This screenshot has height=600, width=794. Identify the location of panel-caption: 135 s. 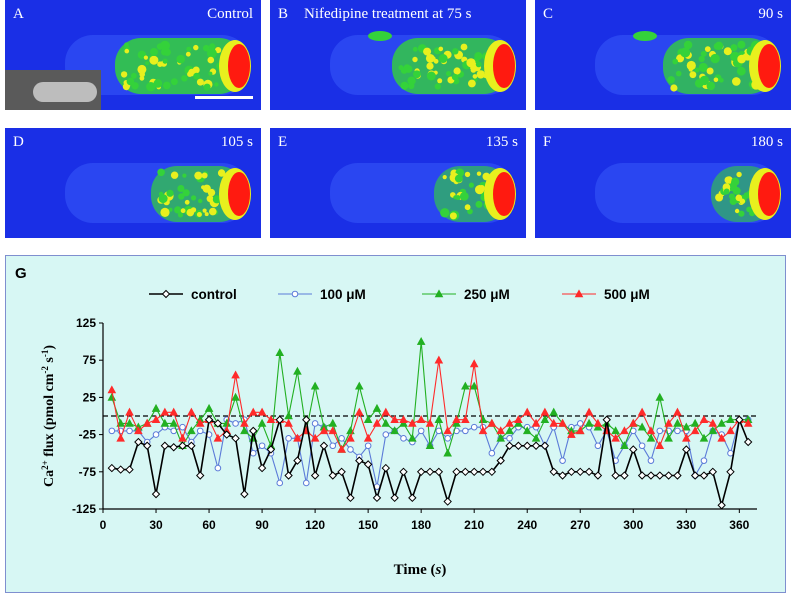
(501, 142).